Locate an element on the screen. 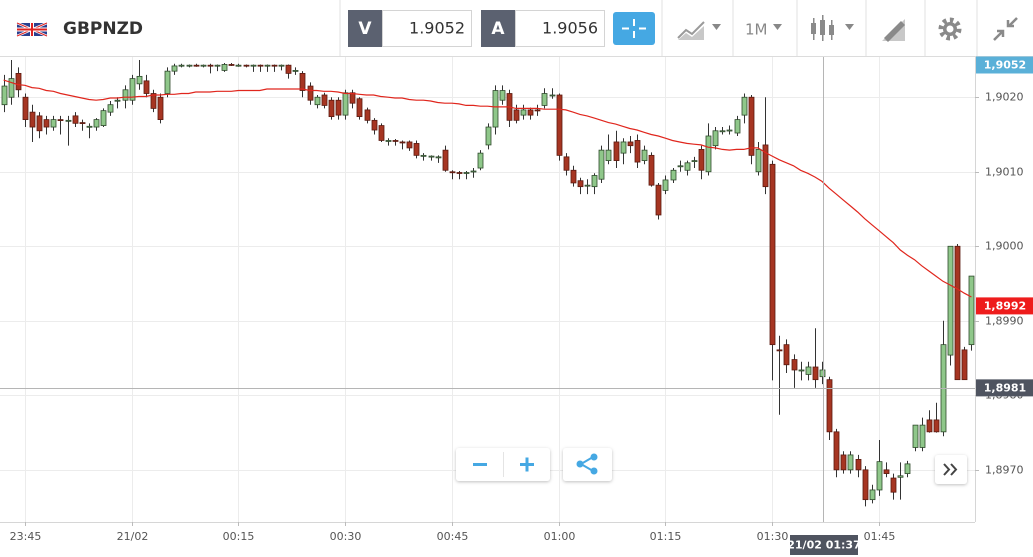 Image resolution: width=1033 pixels, height=557 pixels. price-markers: 1,9052 1,8992 1,8981 is located at coordinates (1004, 226).